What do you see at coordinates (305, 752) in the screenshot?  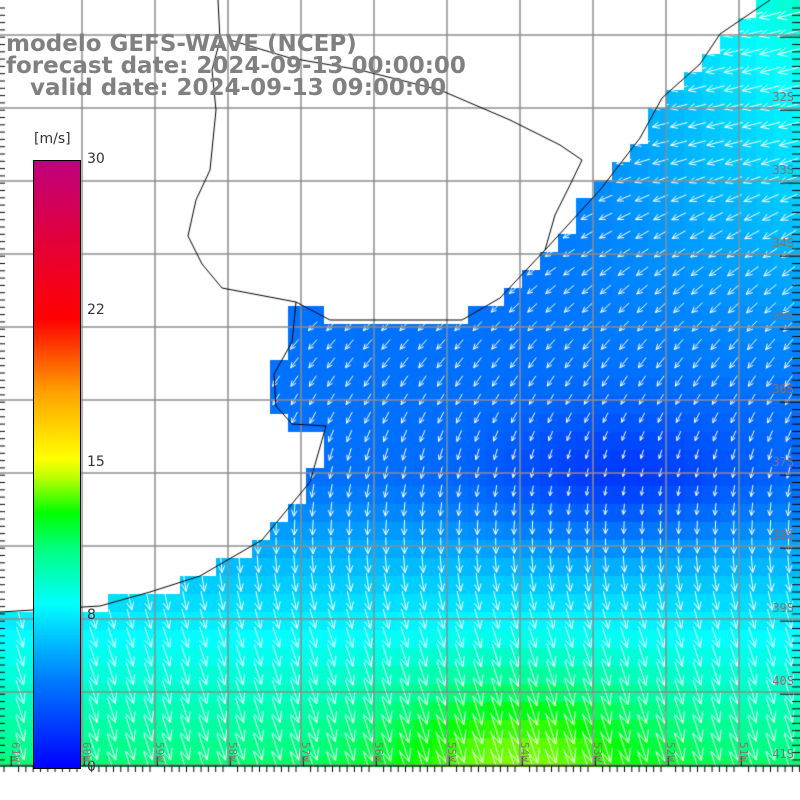 I see `lon-label: 57W` at bounding box center [305, 752].